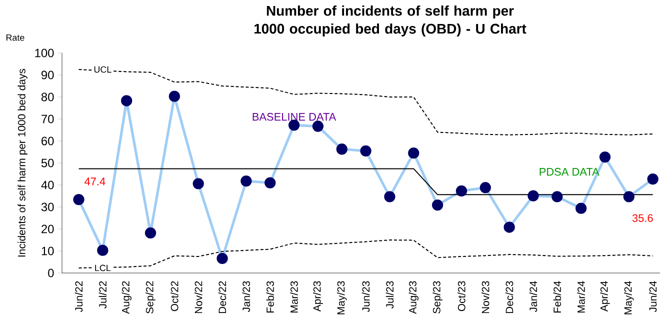 This screenshot has width=668, height=331. What do you see at coordinates (174, 296) in the screenshot?
I see `x-tick-label: Oct/22` at bounding box center [174, 296].